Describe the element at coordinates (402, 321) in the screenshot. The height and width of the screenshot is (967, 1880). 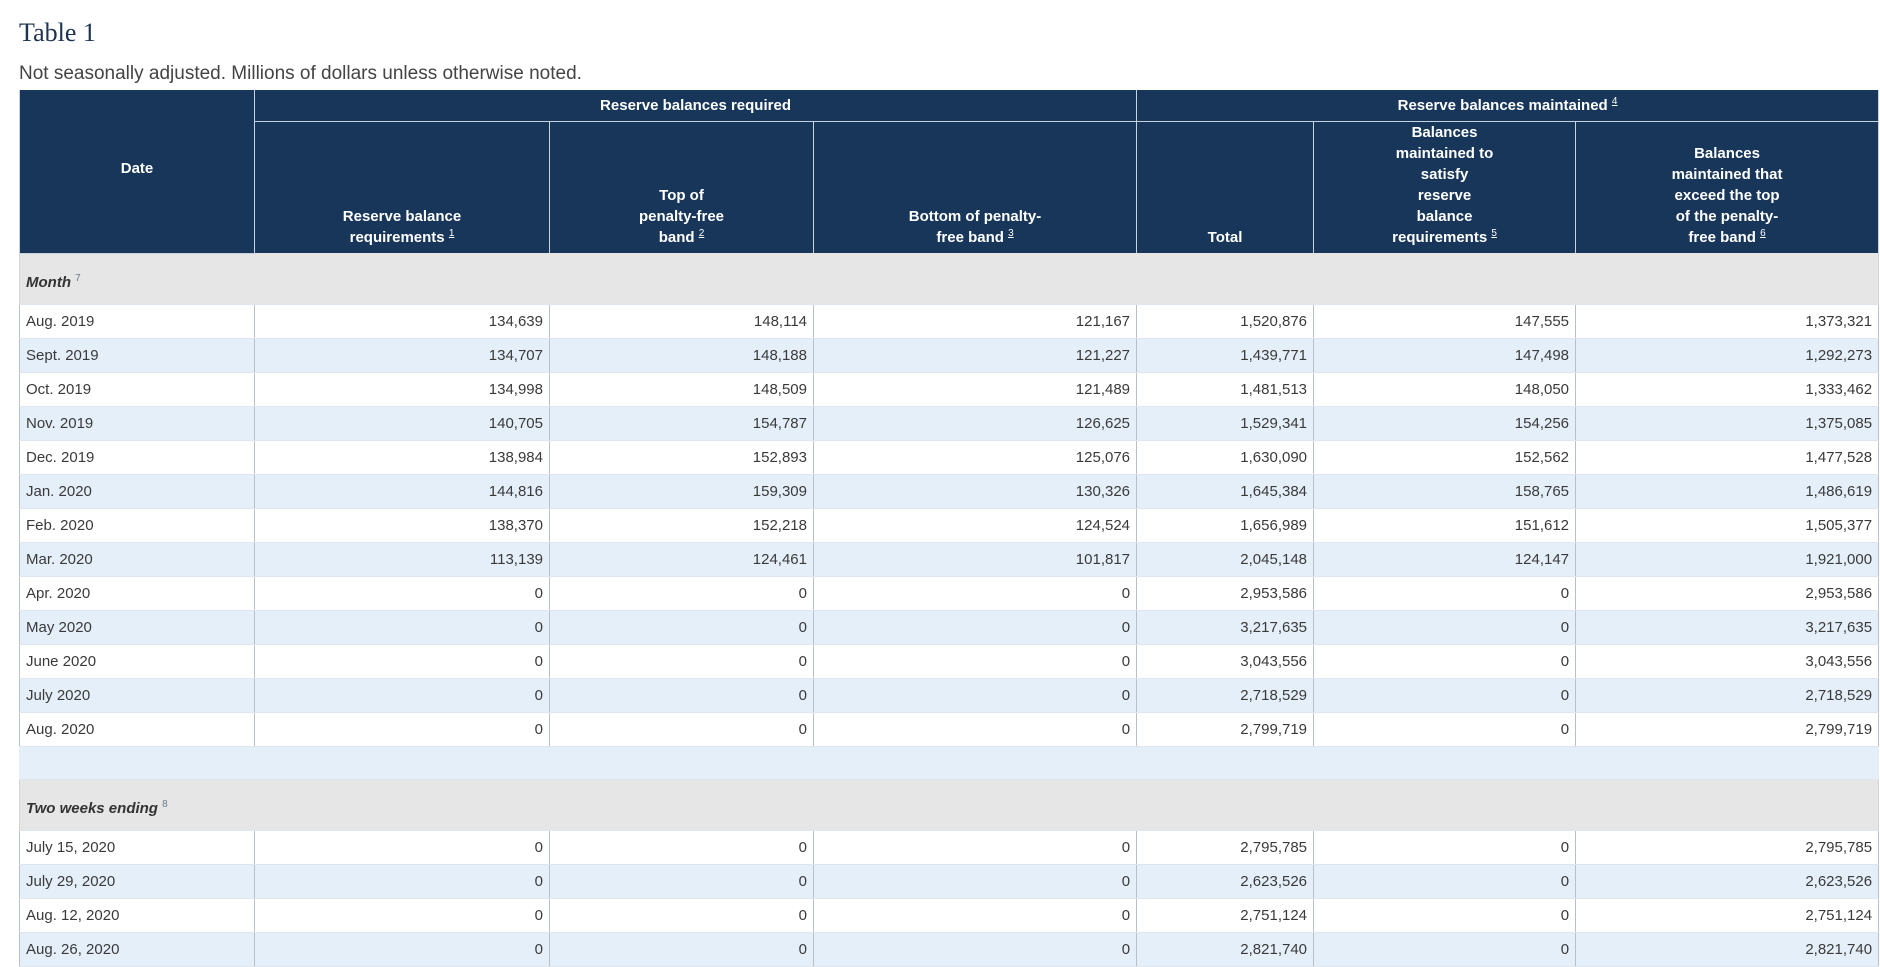
I see `value-cell: 134,639` at that location.